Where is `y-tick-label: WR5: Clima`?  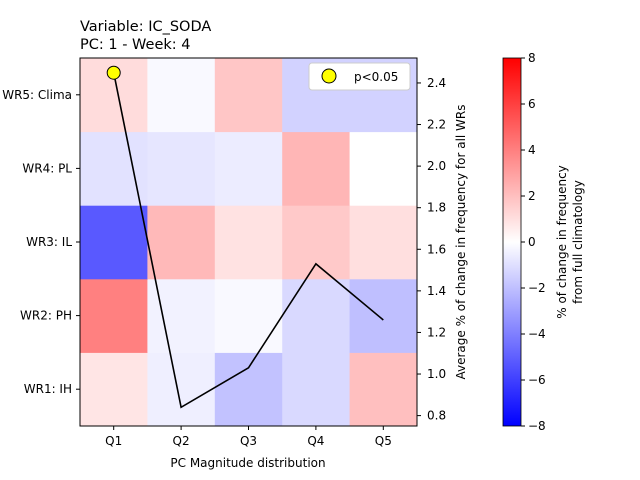
y-tick-label: WR5: Clima is located at coordinates (37, 95).